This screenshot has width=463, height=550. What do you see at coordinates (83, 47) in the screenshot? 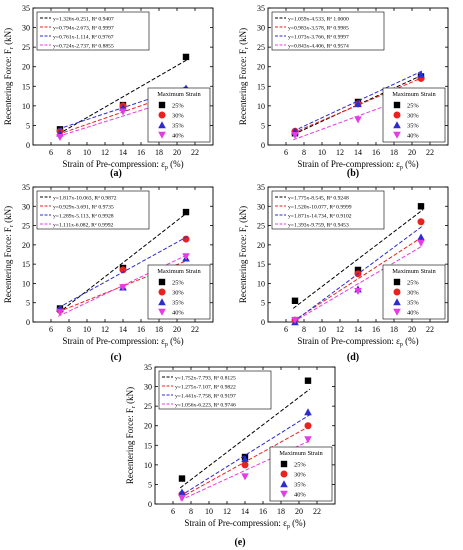
I see `fit-equation-text: y=0.724x-2.737, R² 0.8855` at bounding box center [83, 47].